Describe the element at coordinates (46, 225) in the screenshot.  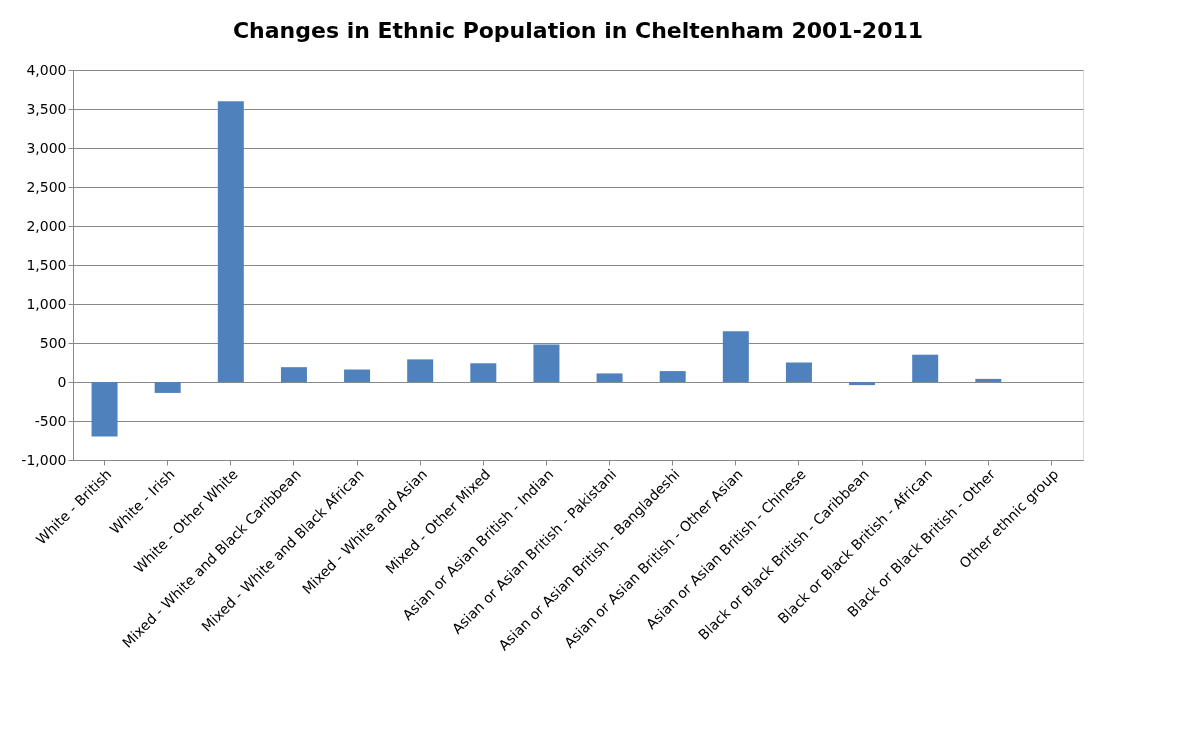
I see `y-tick-label: 2,000` at that location.